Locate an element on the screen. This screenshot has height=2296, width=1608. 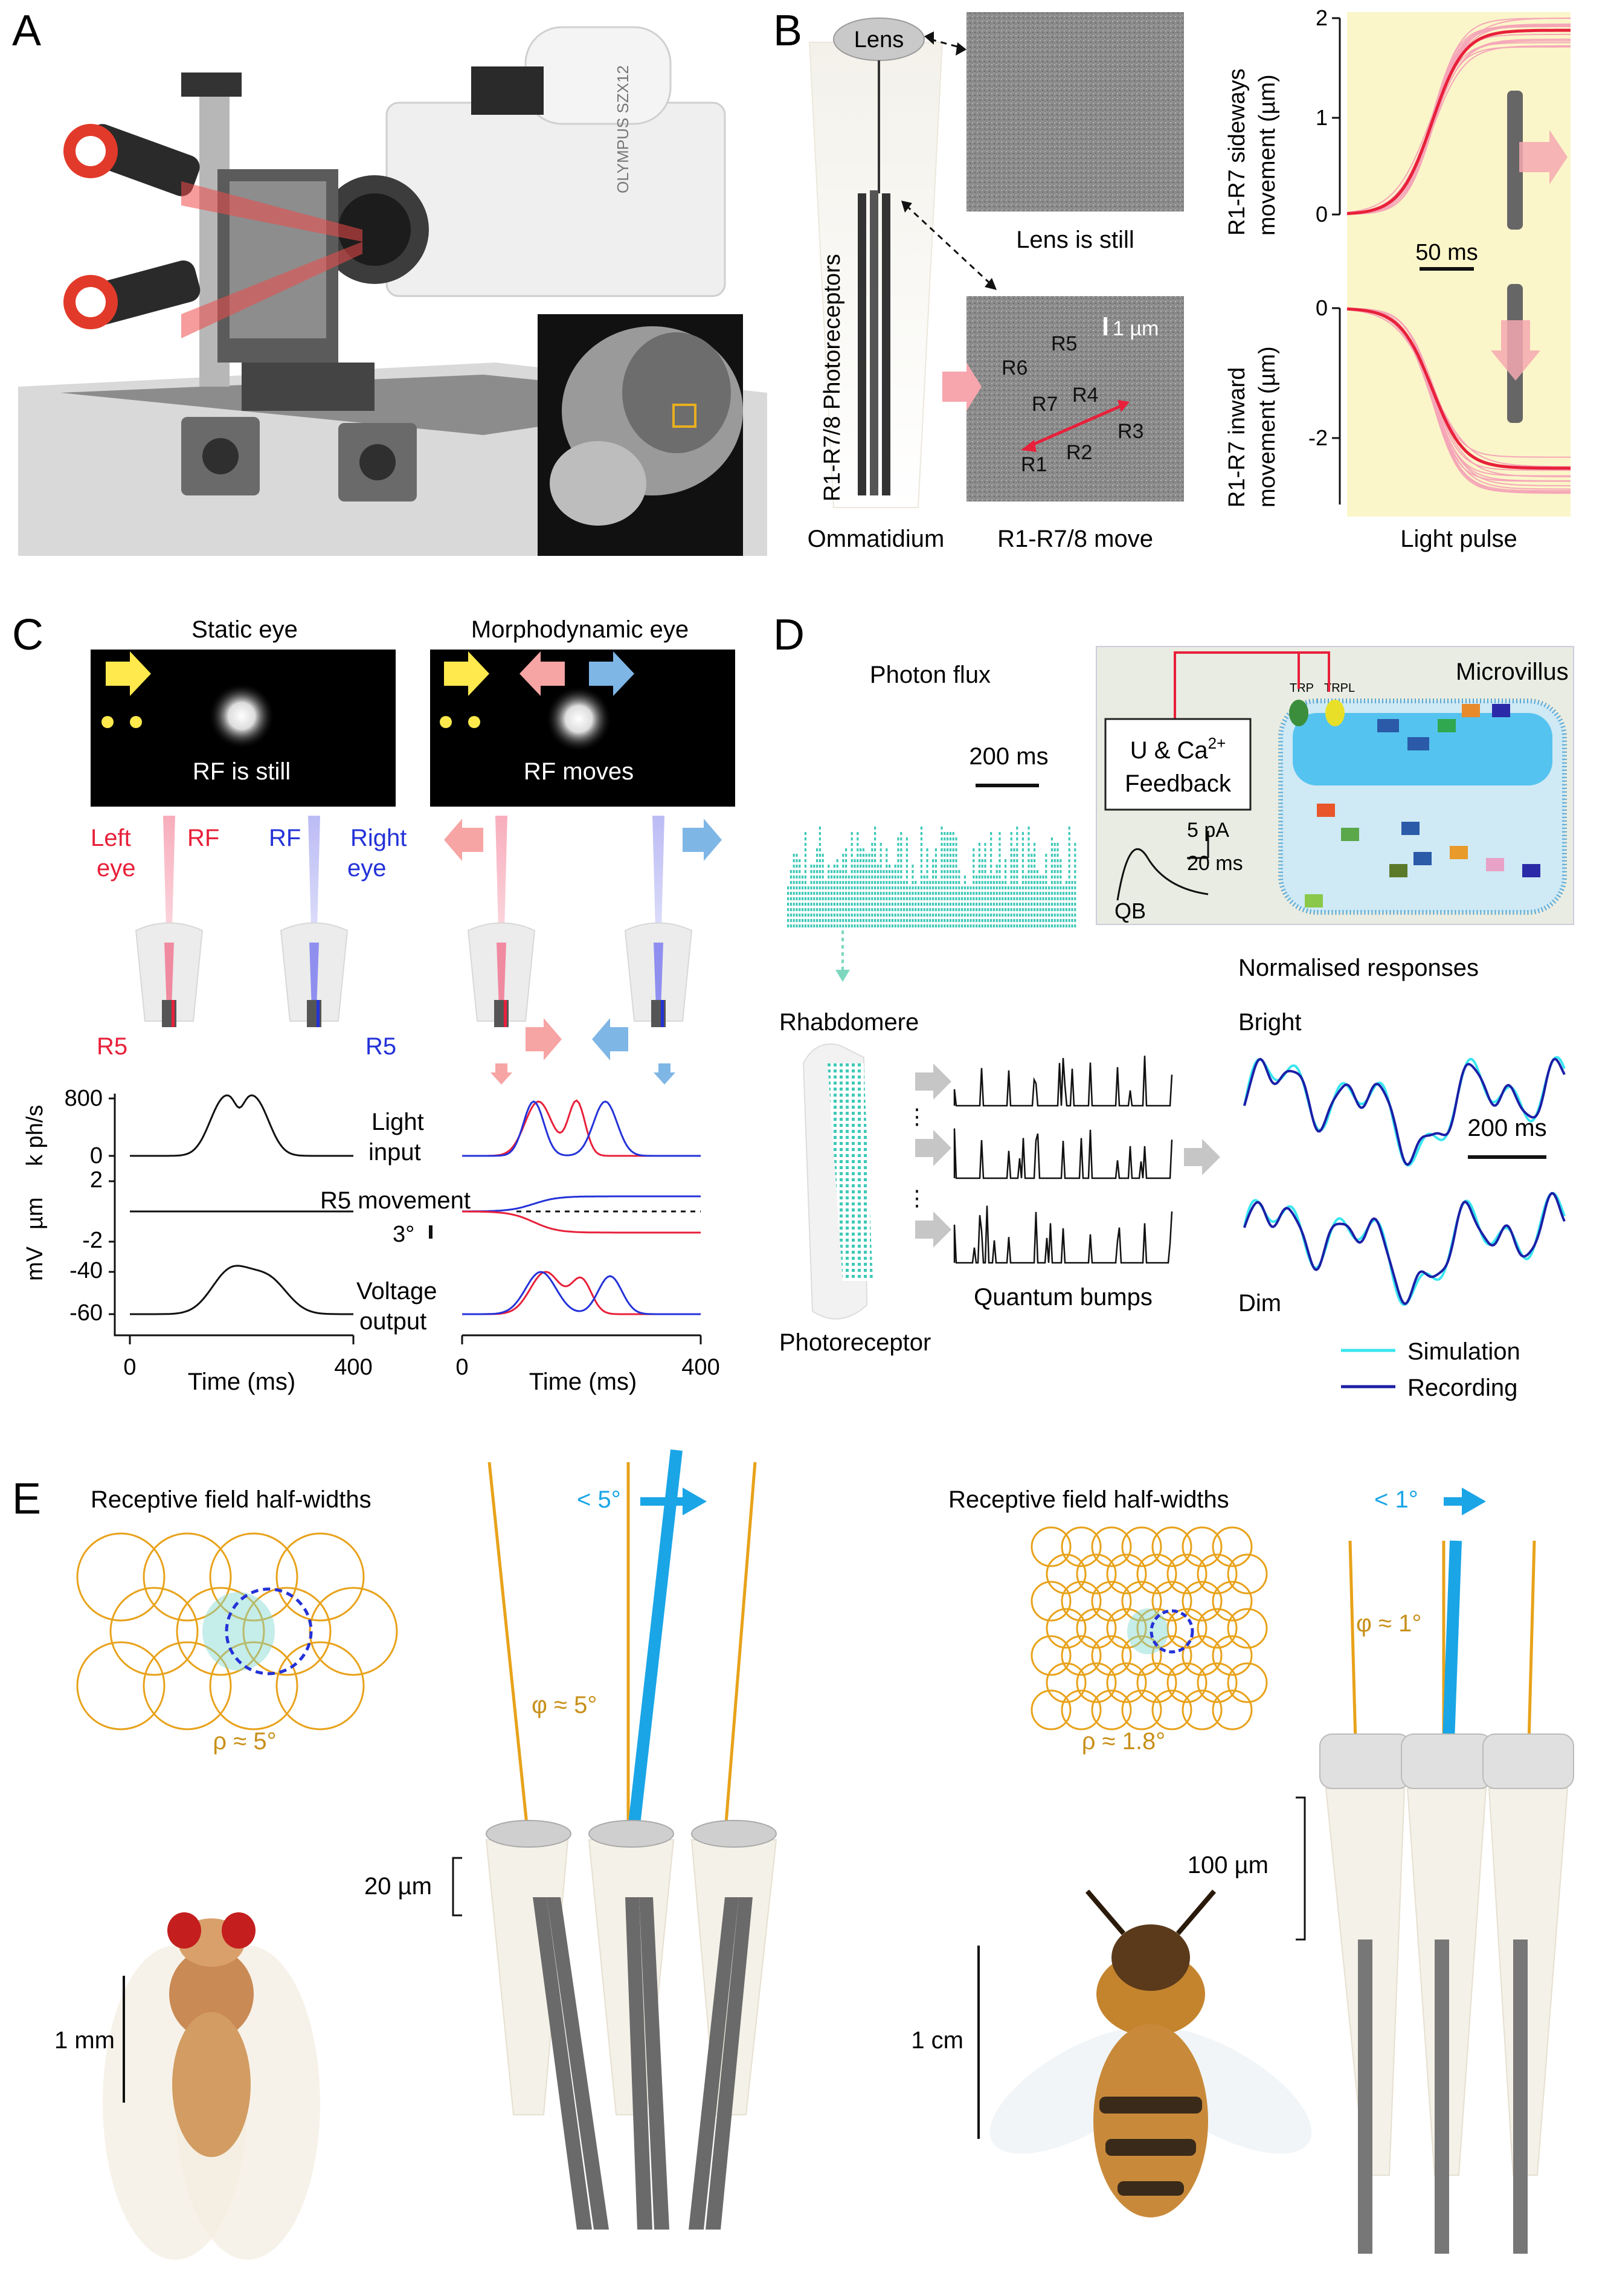
bee-ommatidia-illustration: < 1° φ ≈ 1° 100 µm is located at coordinates (1381, 1870).